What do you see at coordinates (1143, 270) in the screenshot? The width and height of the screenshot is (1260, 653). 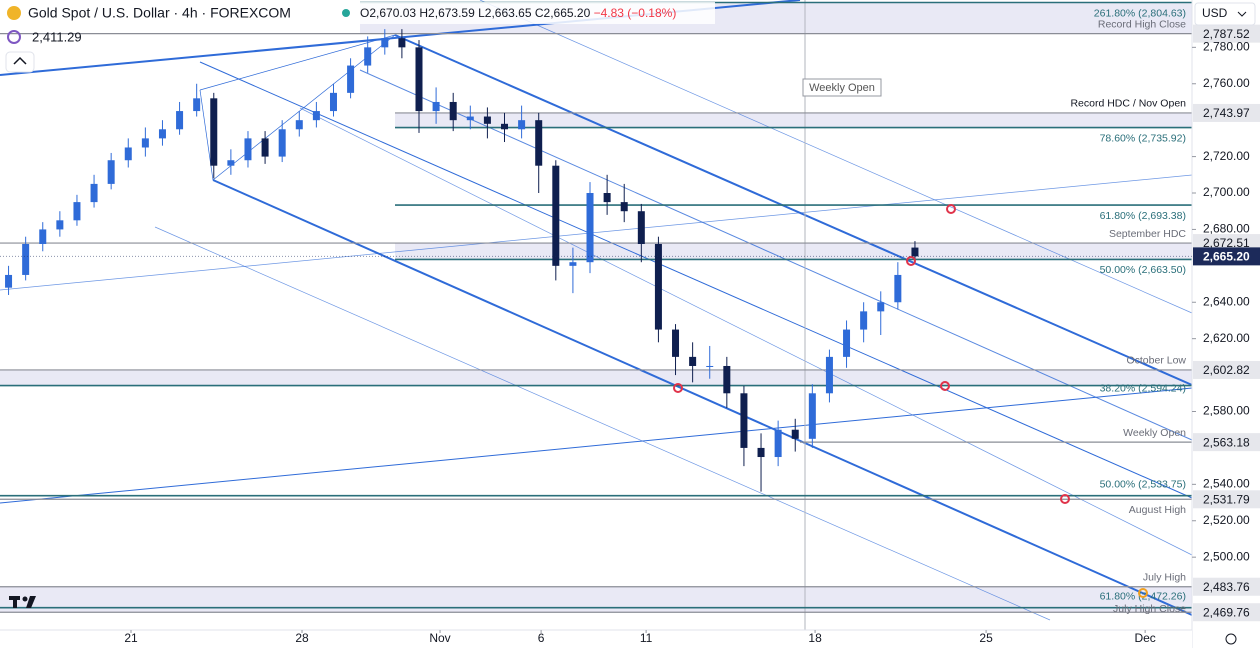 I see `level-note: 50.00% (2,663.50)` at bounding box center [1143, 270].